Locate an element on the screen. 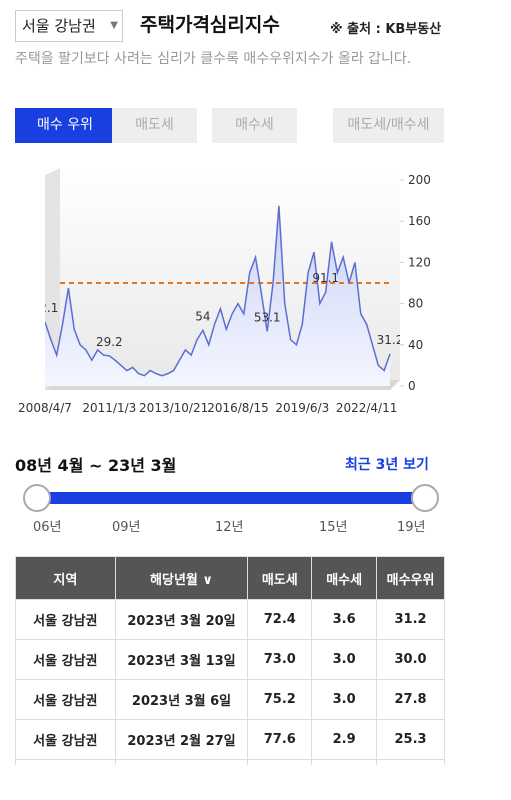 The height and width of the screenshot is (800, 511). tab: 매도세 is located at coordinates (154, 125).